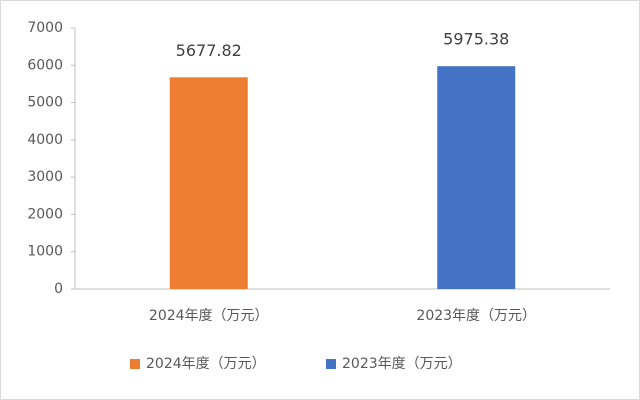 Image resolution: width=640 pixels, height=400 pixels. Describe the element at coordinates (402, 364) in the screenshot. I see `legend-label: 2023年度（万元）` at that location.